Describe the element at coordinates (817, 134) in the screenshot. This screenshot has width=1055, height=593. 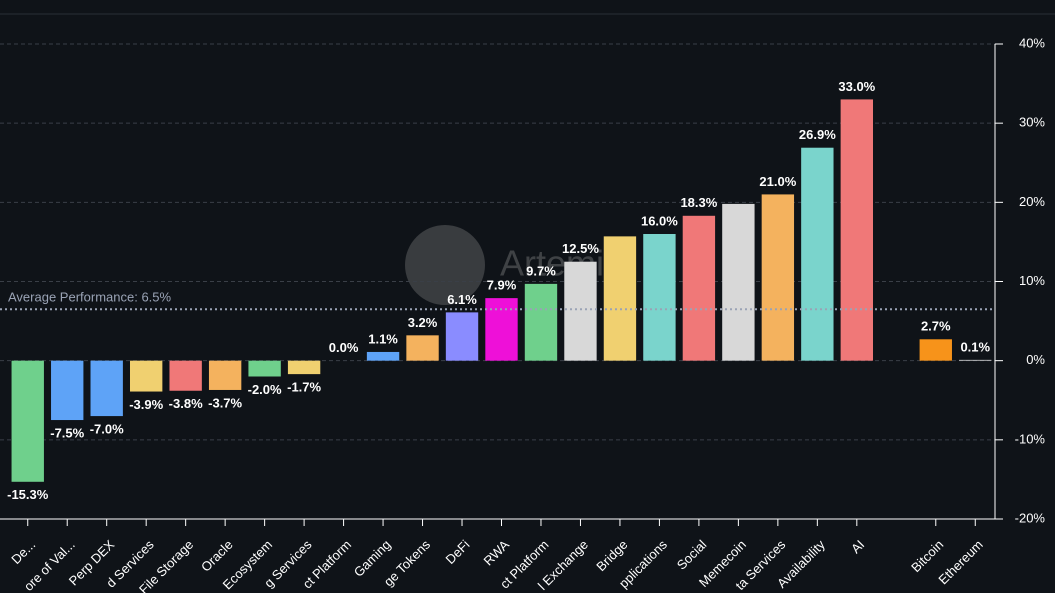
I see `value-label: 26.9%` at that location.